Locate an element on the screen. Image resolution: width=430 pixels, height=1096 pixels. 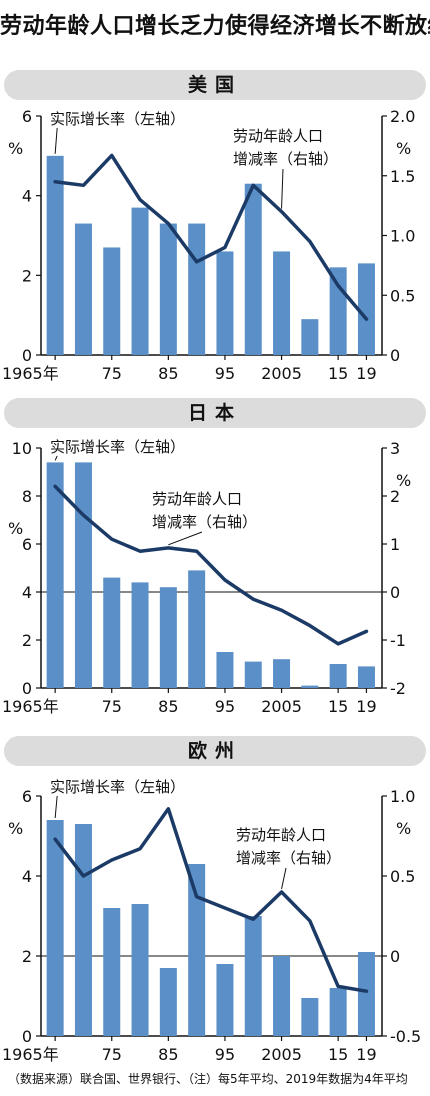
right-tick-label: 2.0 is located at coordinates (402, 116).